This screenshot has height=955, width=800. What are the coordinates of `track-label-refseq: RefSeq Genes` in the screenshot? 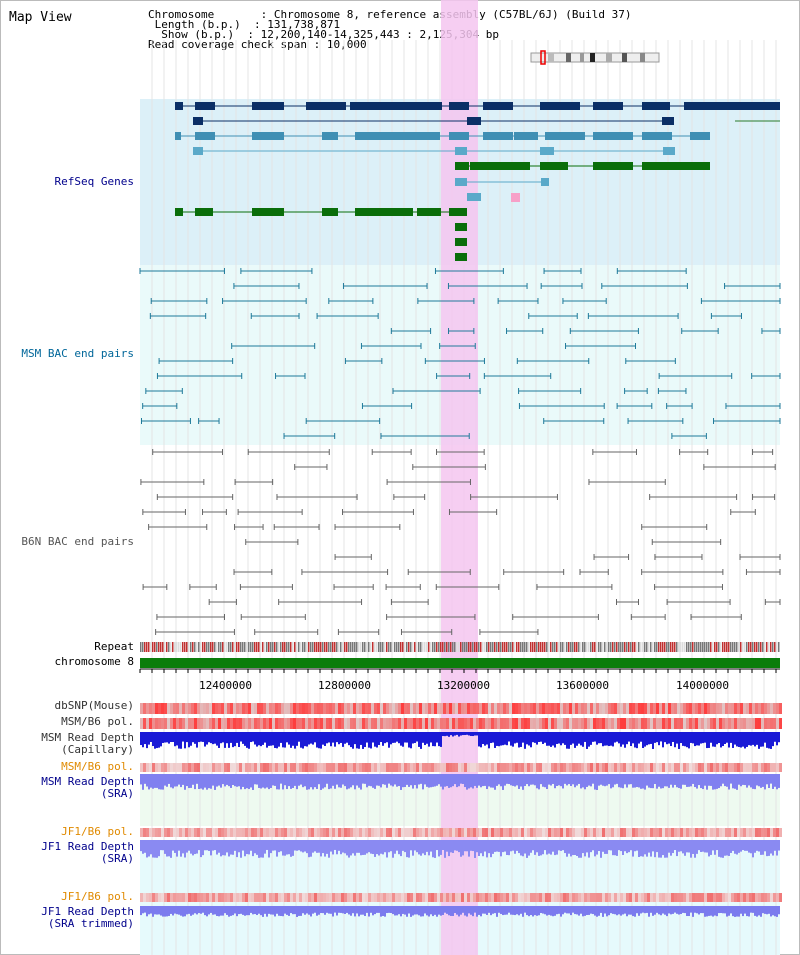 It's located at (94, 181).